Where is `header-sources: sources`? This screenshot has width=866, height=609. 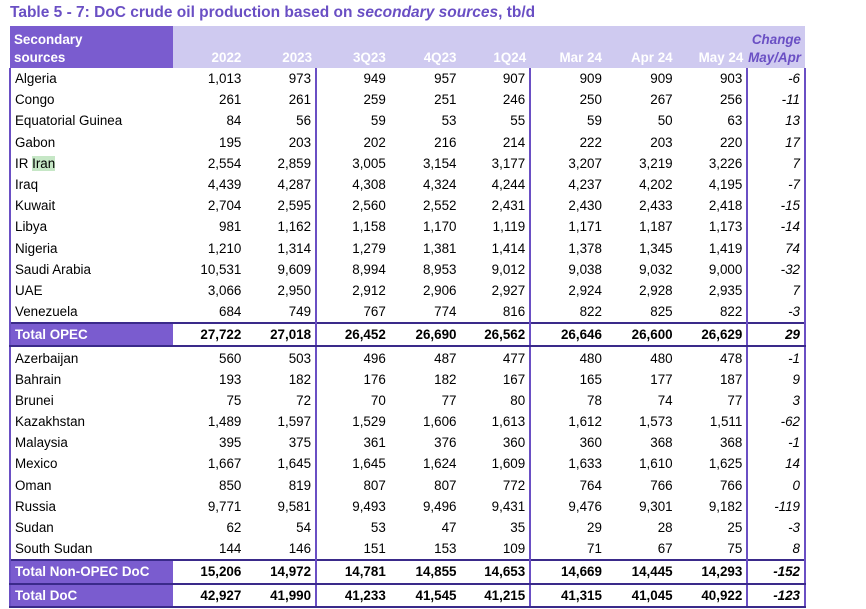 header-sources: sources is located at coordinates (91, 57).